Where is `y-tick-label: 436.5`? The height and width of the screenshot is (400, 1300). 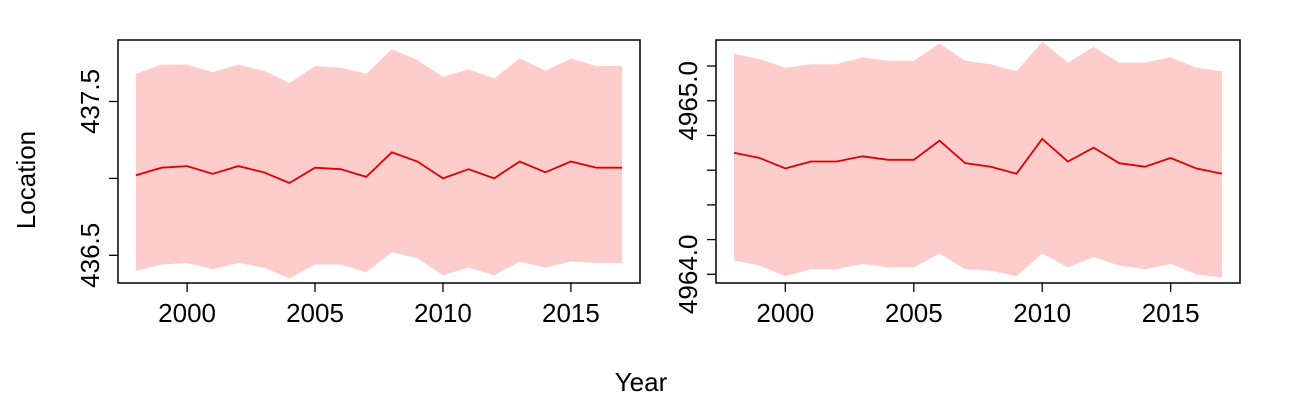 y-tick-label: 436.5 is located at coordinates (90, 255).